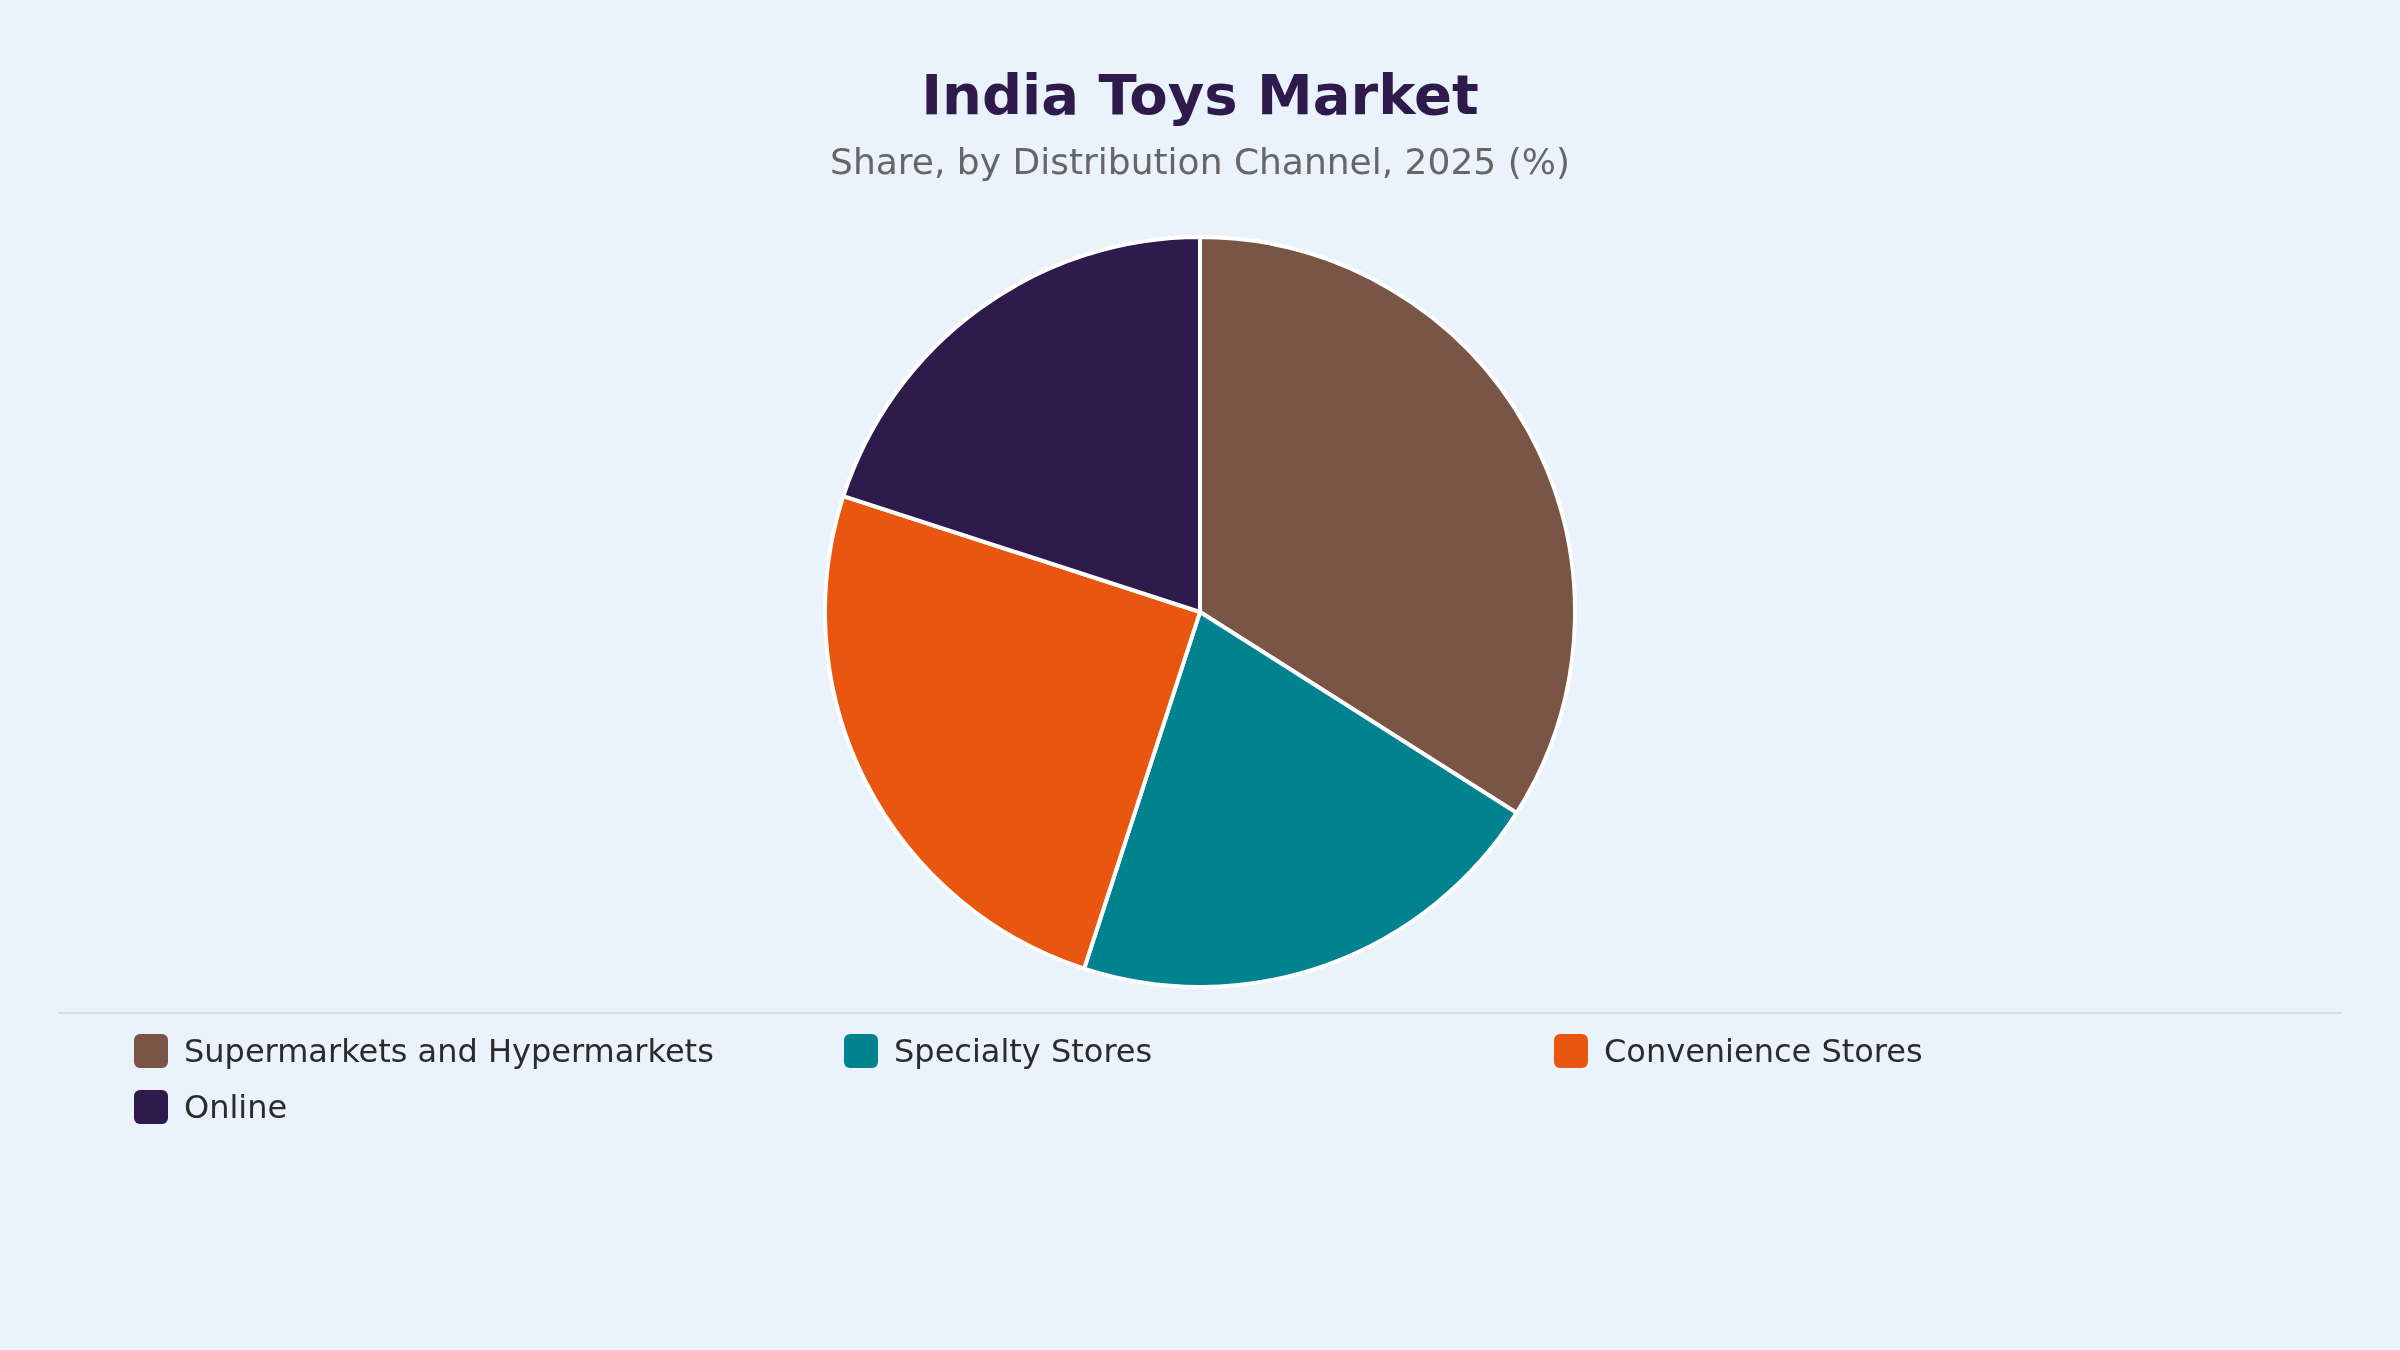 This screenshot has height=1350, width=2400. Describe the element at coordinates (236, 1107) in the screenshot. I see `legend-label: Online` at that location.